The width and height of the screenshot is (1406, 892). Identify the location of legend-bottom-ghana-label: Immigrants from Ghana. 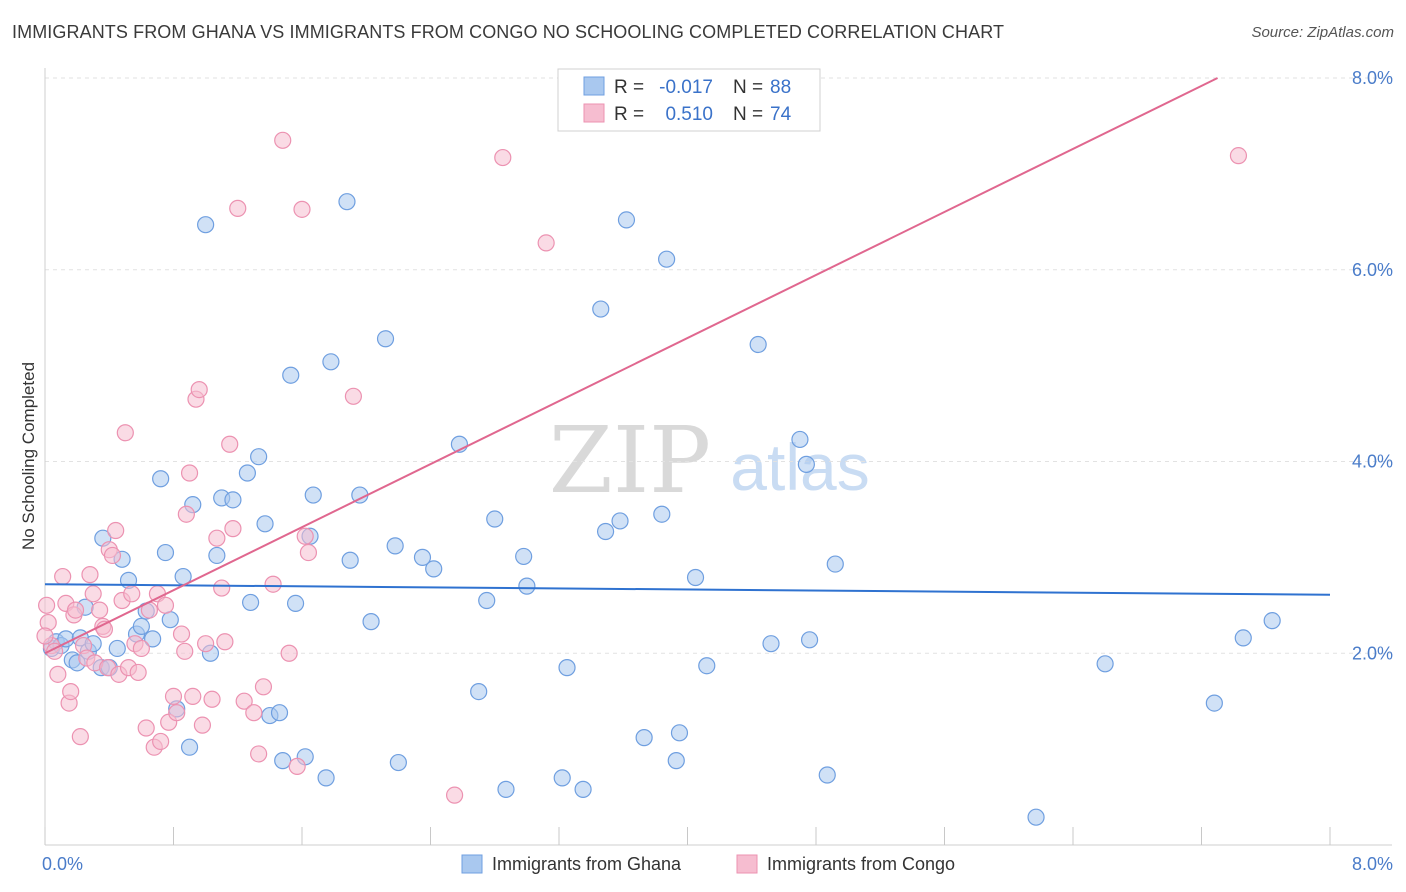
(587, 864).